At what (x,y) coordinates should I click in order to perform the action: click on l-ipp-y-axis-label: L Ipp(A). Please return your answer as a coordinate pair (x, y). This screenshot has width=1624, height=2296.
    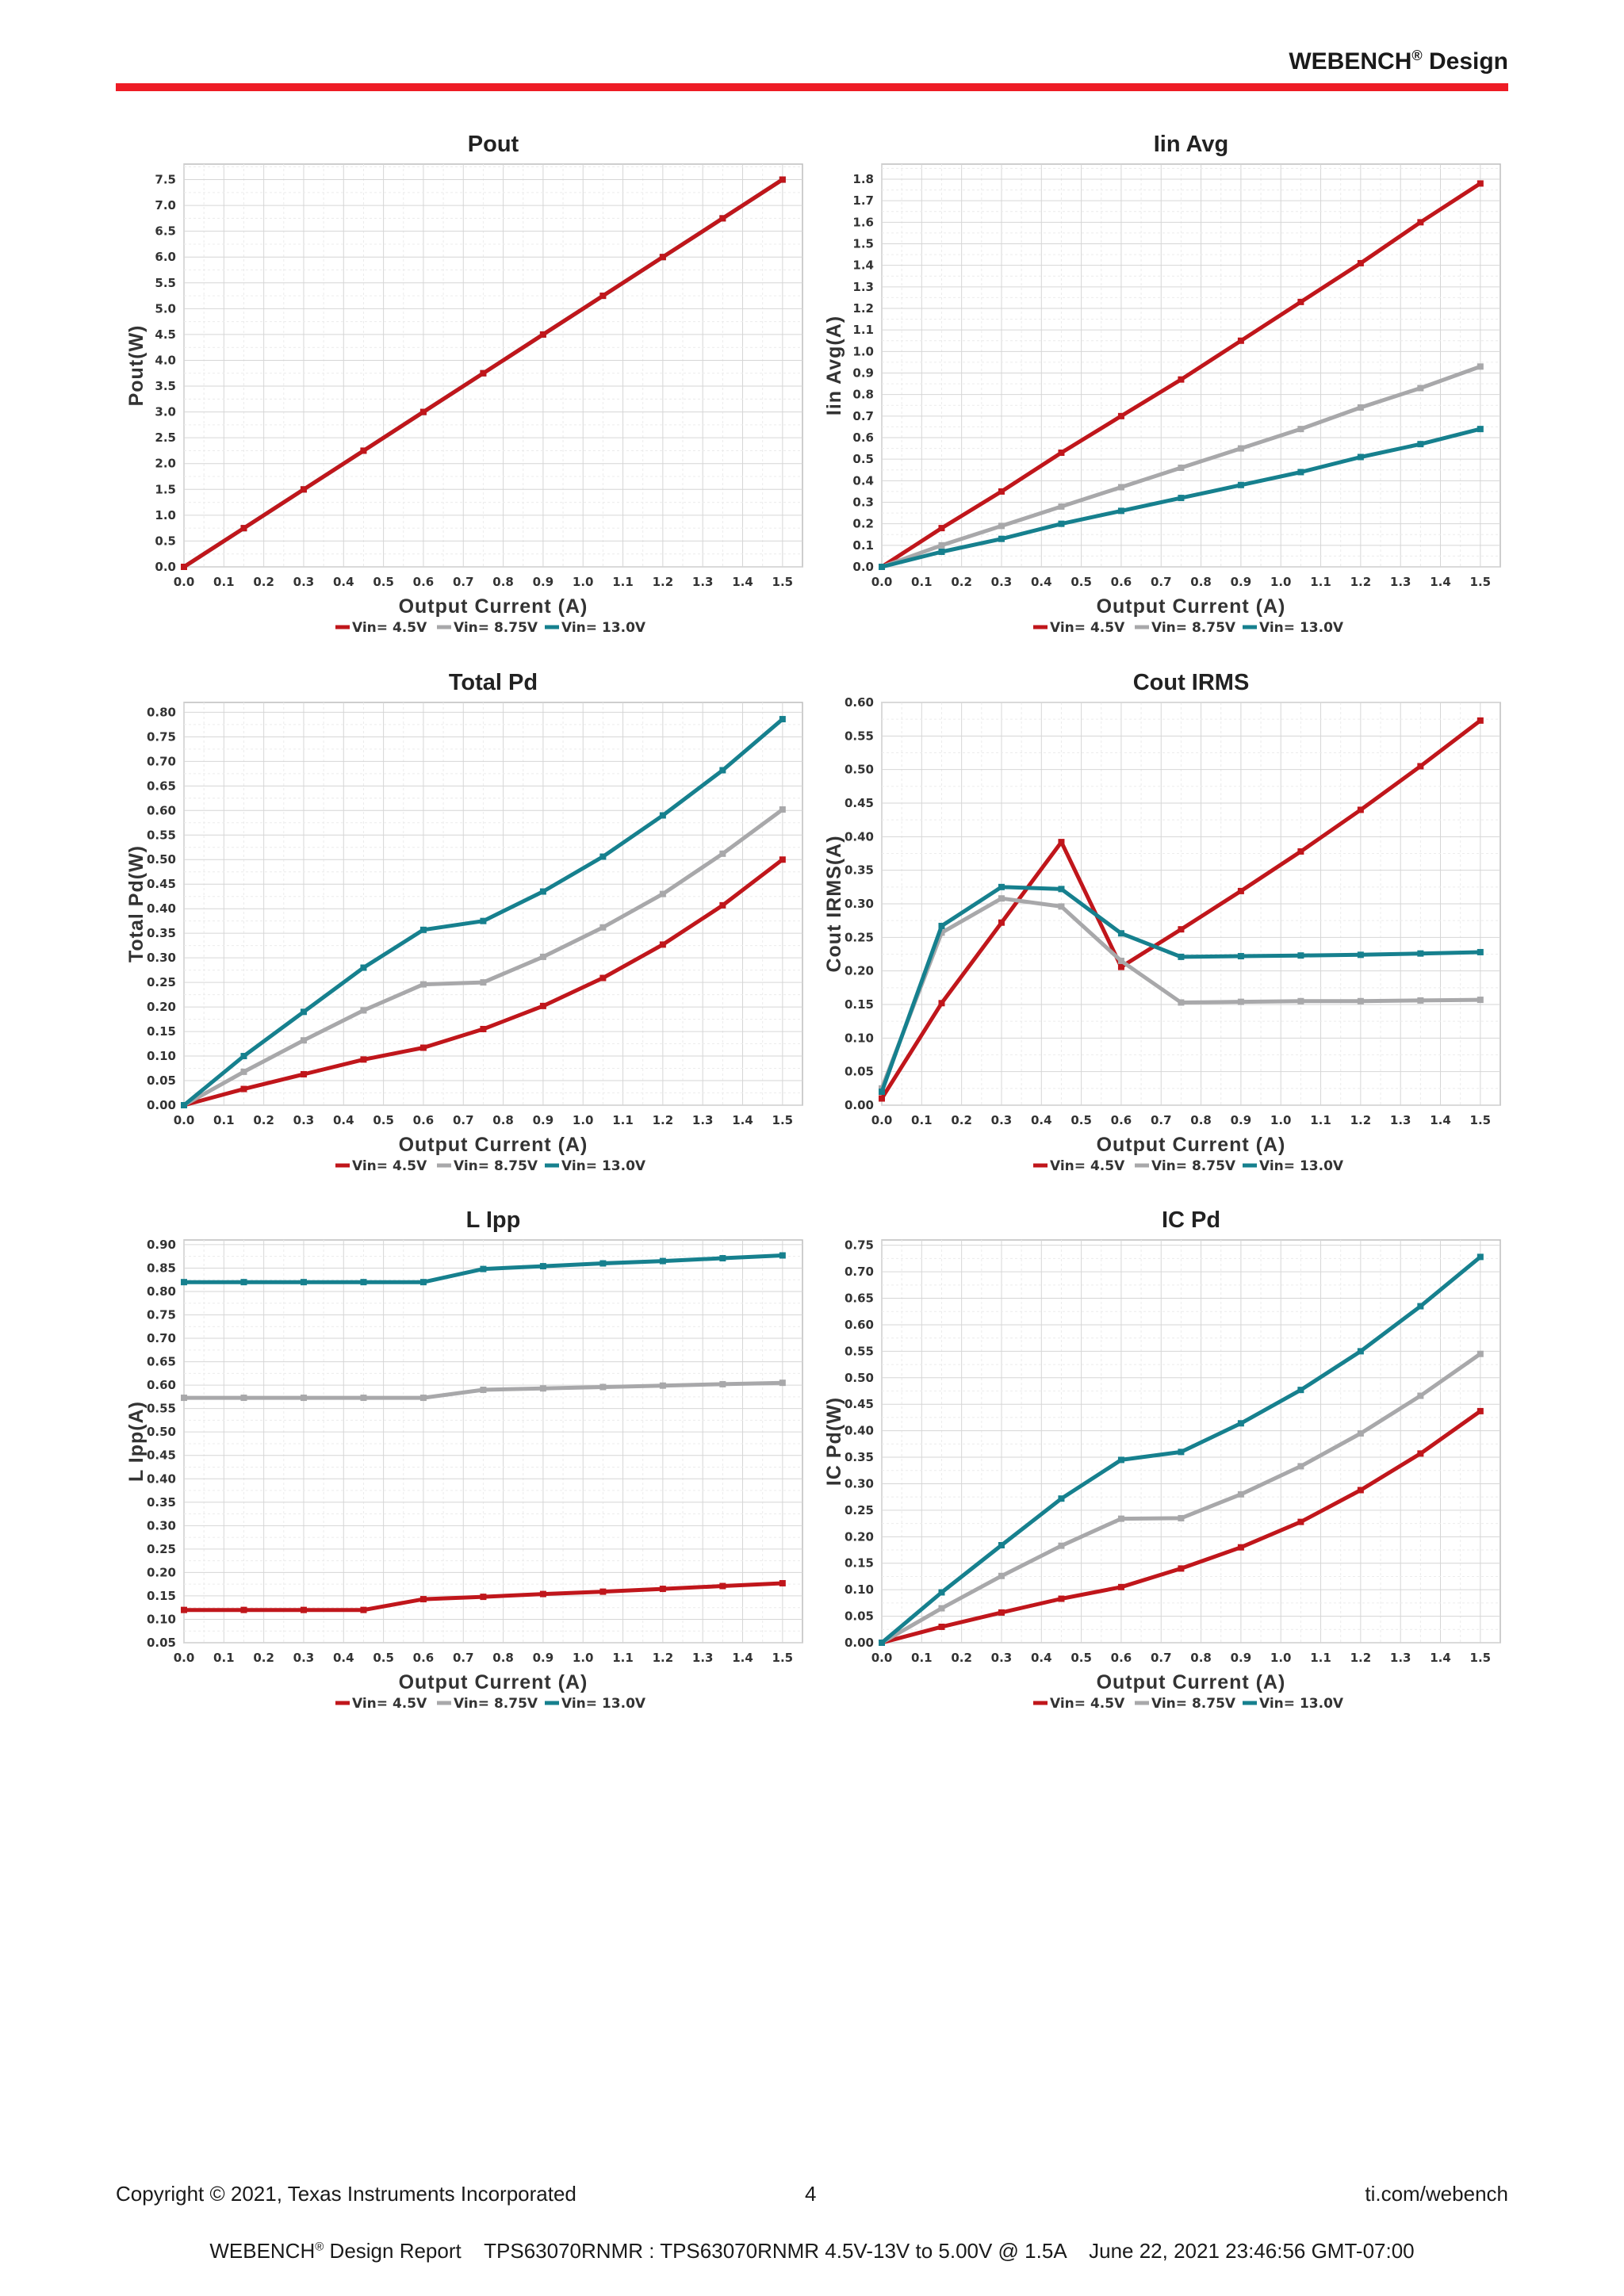
    Looking at the image, I should click on (136, 1442).